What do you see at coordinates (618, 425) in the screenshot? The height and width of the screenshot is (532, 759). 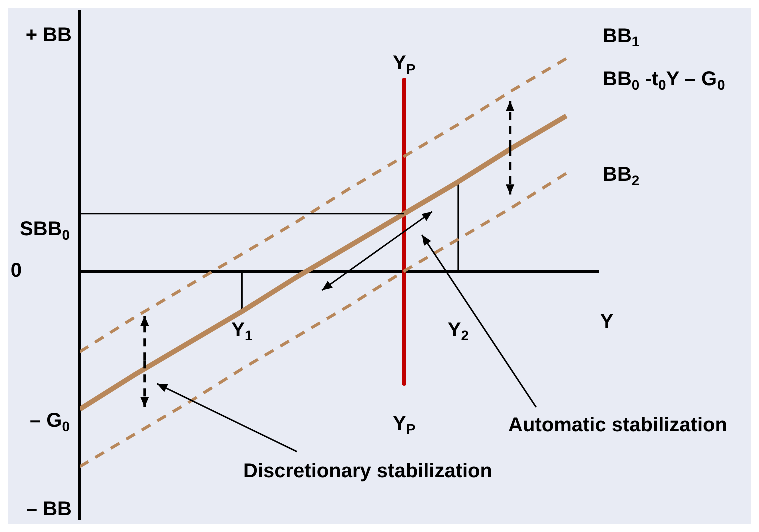 I see `annotation: Automatic stabilization` at bounding box center [618, 425].